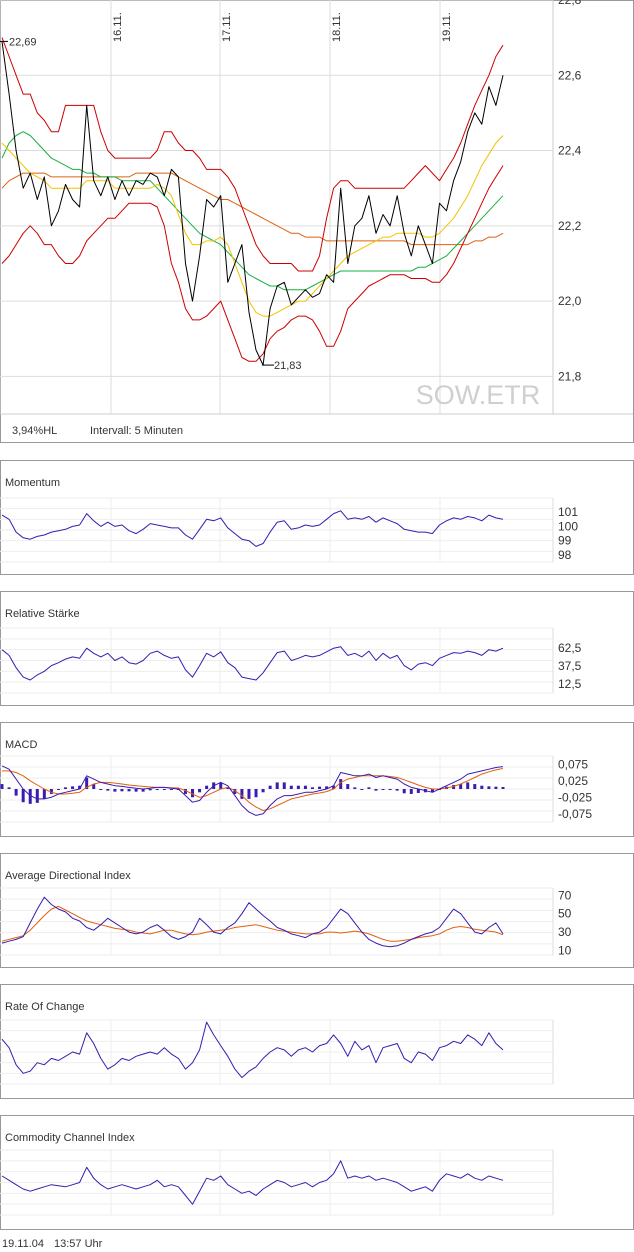 The image size is (634, 1252). What do you see at coordinates (565, 950) in the screenshot?
I see `adx-y-tick-label: 10` at bounding box center [565, 950].